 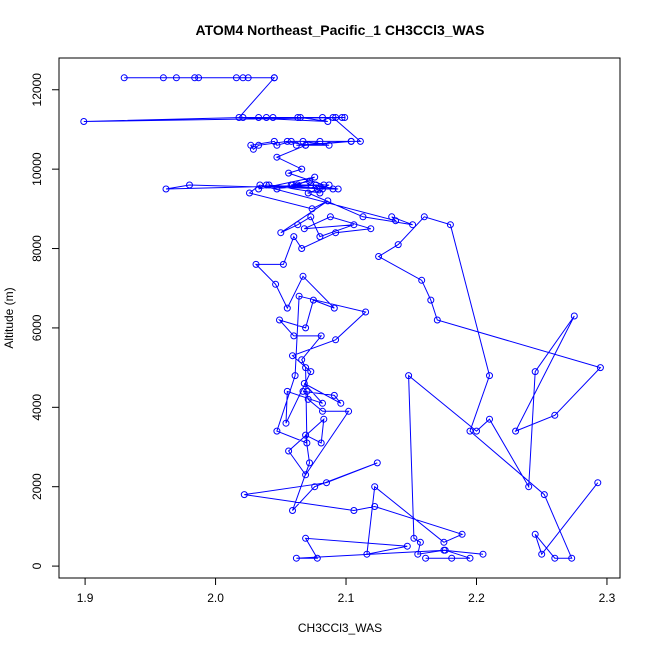 What do you see at coordinates (37, 407) in the screenshot?
I see `y-tick-label: 4000` at bounding box center [37, 407].